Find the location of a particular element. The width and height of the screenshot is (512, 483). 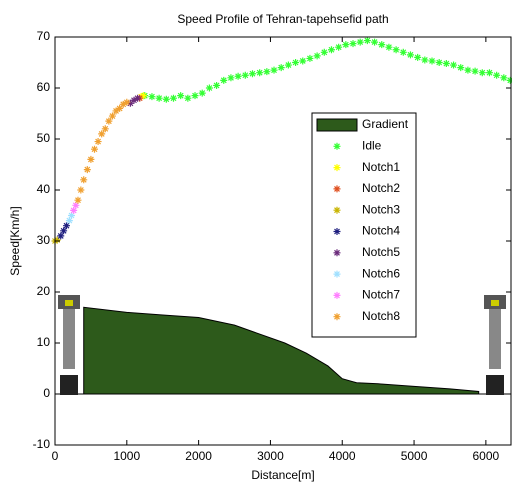

legend-label: Notch8 is located at coordinates (381, 316).